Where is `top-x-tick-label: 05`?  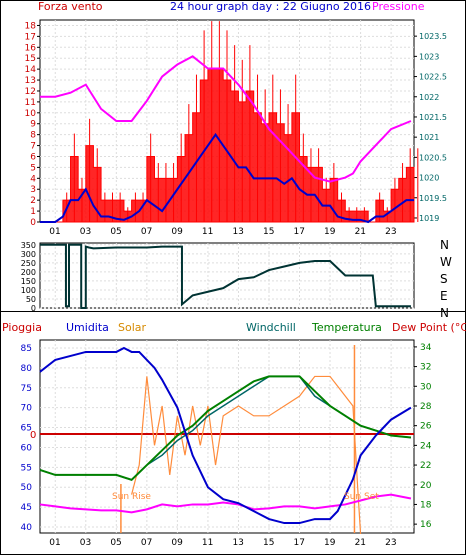 top-x-tick-label: 05 is located at coordinates (115, 232).